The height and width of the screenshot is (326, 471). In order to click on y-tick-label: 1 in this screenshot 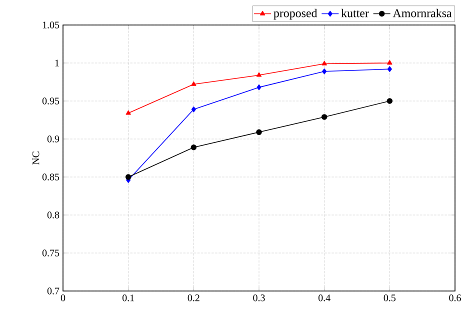, I will do `click(57, 63)`.